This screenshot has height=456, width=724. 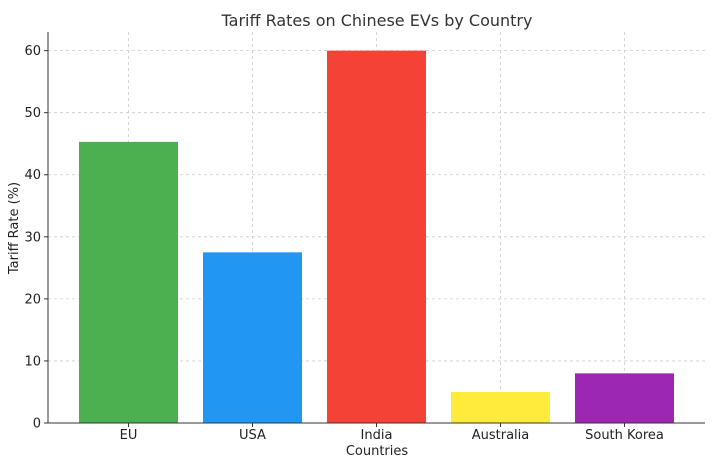 I want to click on bar-south-korea, so click(x=624, y=398).